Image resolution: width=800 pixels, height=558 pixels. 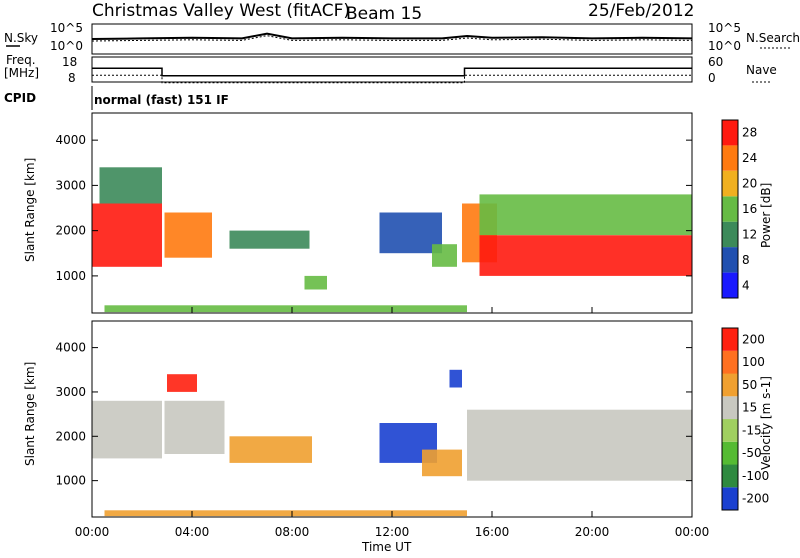 I want to click on nsky-label: N.Sky, so click(x=21, y=38).